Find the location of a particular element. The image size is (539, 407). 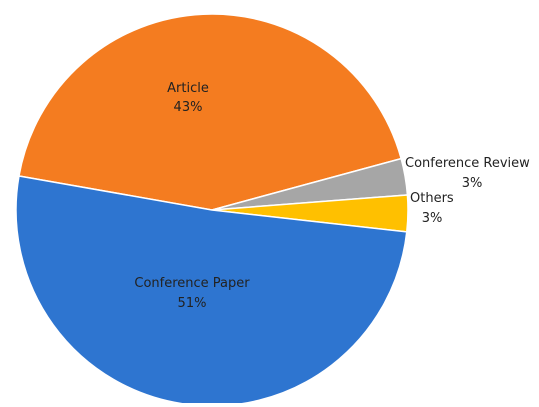

label-conference-paper-category: Conference Paper is located at coordinates (192, 283).